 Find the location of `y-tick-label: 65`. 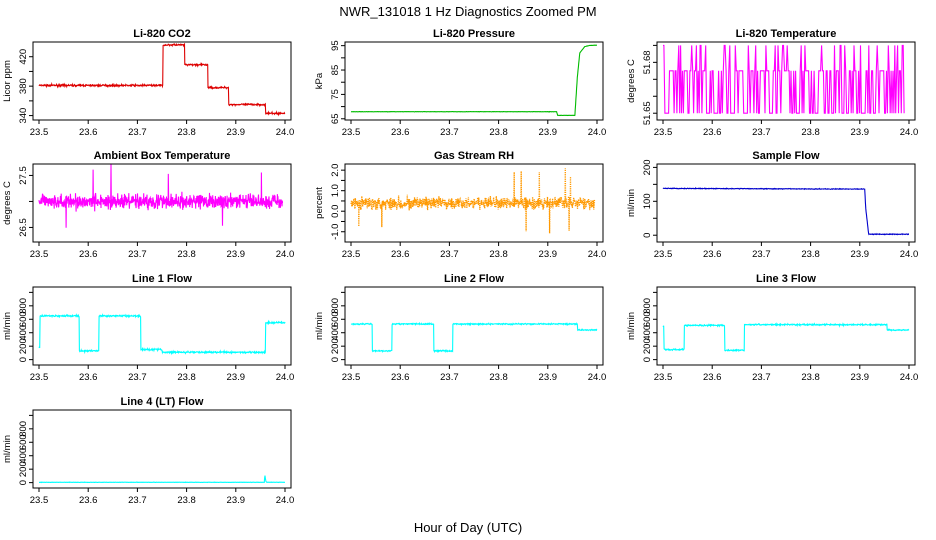

y-tick-label: 65 is located at coordinates (335, 118).